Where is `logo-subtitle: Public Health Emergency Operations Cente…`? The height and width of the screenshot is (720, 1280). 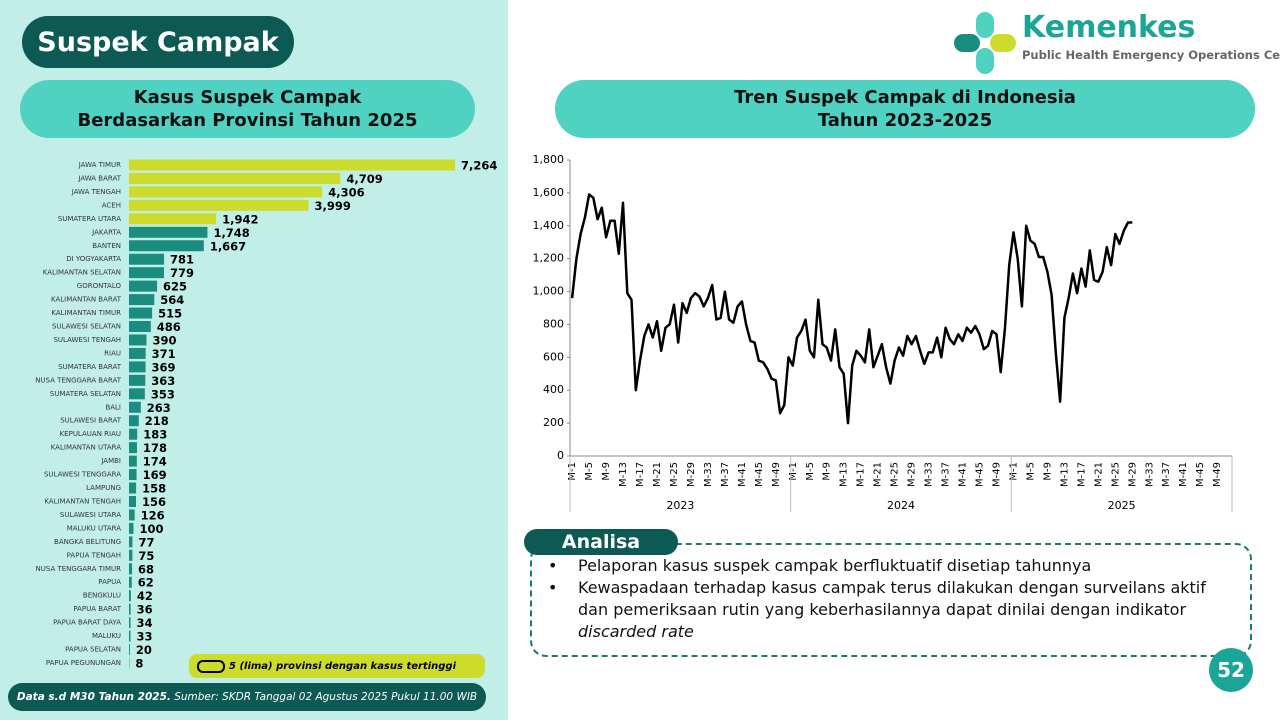
logo-subtitle: Public Health Emergency Operations Cente… is located at coordinates (1151, 55).